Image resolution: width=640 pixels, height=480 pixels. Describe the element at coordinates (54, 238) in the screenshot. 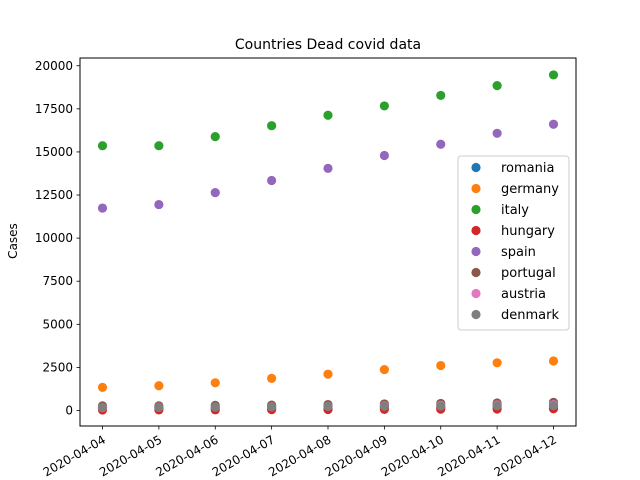

I see `y-tick-label: 10000` at that location.